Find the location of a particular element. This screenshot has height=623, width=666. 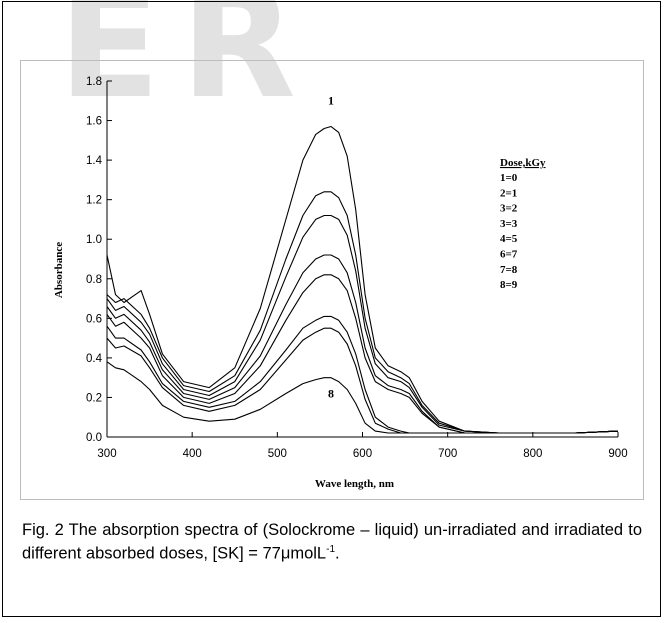

y-tick-label-0: 0.0 is located at coordinates (94, 438).